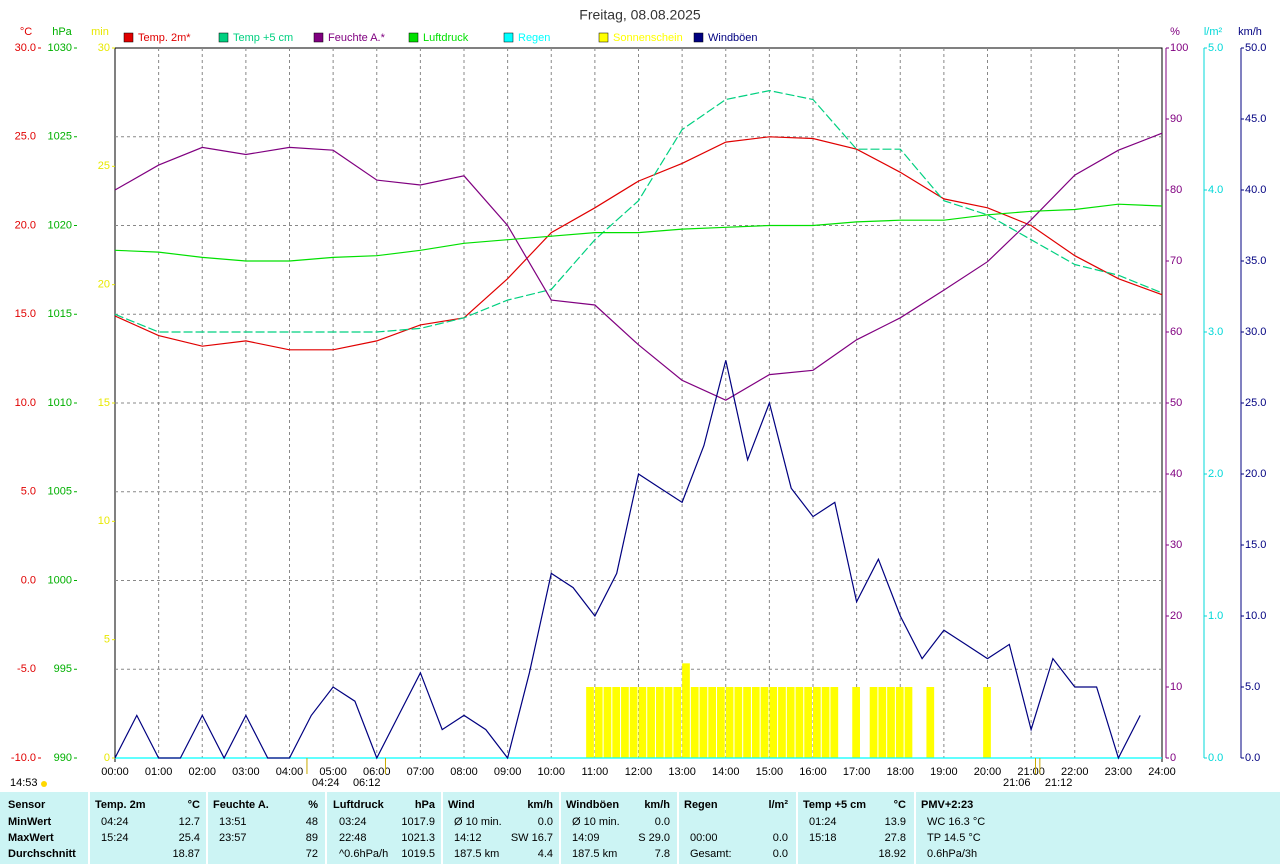 The width and height of the screenshot is (1280, 864). Describe the element at coordinates (988, 772) in the screenshot. I see `x-tick-label: 20:00` at that location.